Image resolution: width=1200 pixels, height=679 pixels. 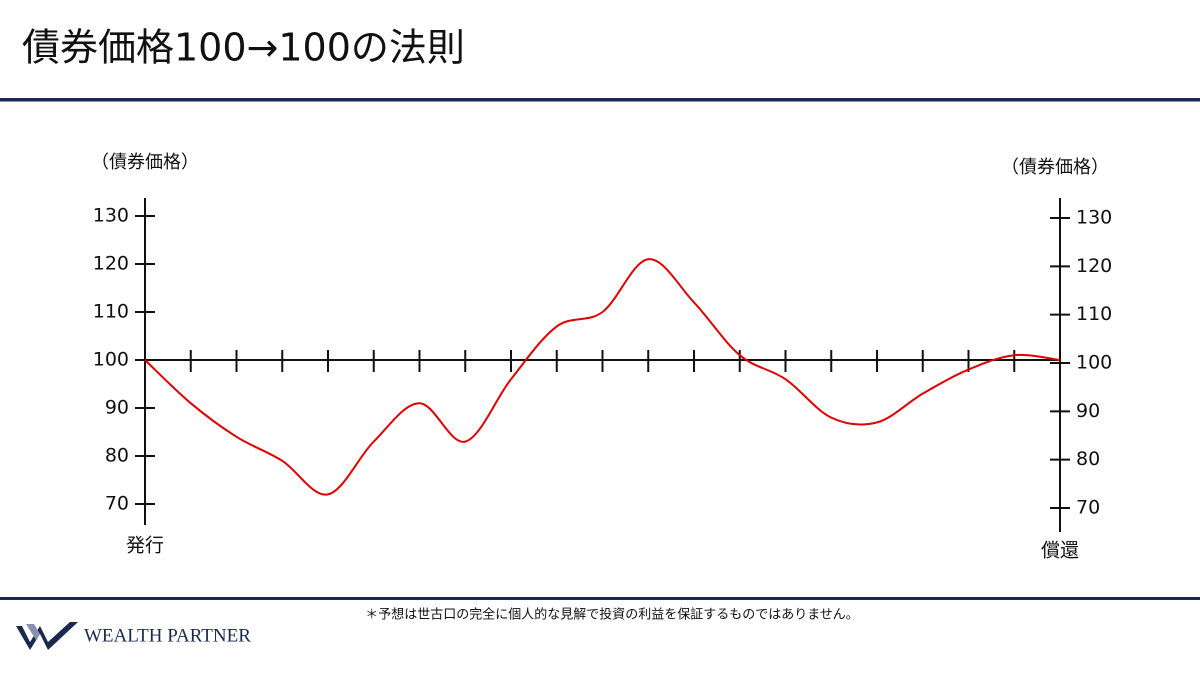 What do you see at coordinates (1094, 218) in the screenshot?
I see `y2-tick-label: 130` at bounding box center [1094, 218].